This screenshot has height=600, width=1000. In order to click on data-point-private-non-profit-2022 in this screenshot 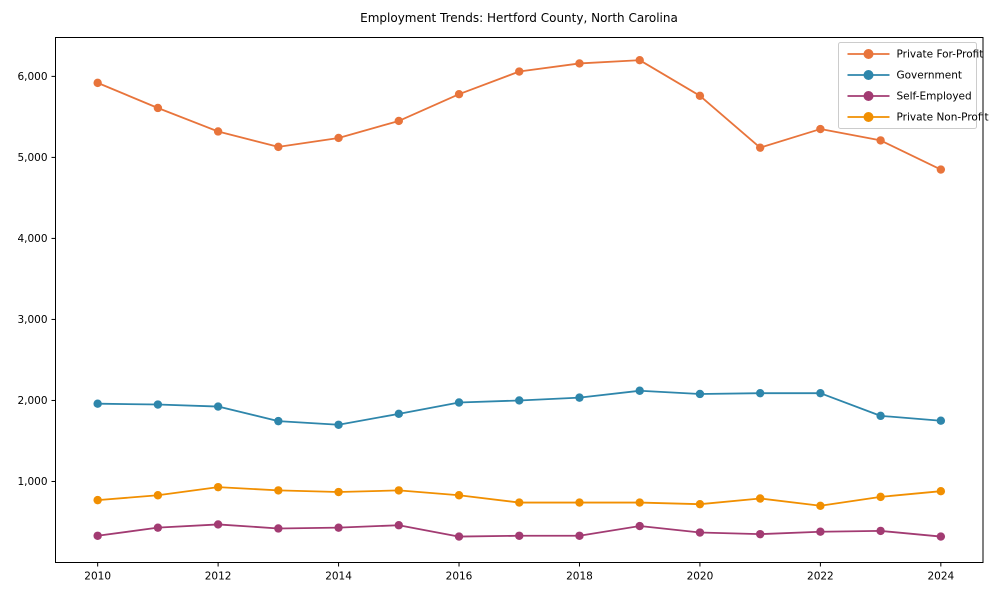, I will do `click(820, 505)`.